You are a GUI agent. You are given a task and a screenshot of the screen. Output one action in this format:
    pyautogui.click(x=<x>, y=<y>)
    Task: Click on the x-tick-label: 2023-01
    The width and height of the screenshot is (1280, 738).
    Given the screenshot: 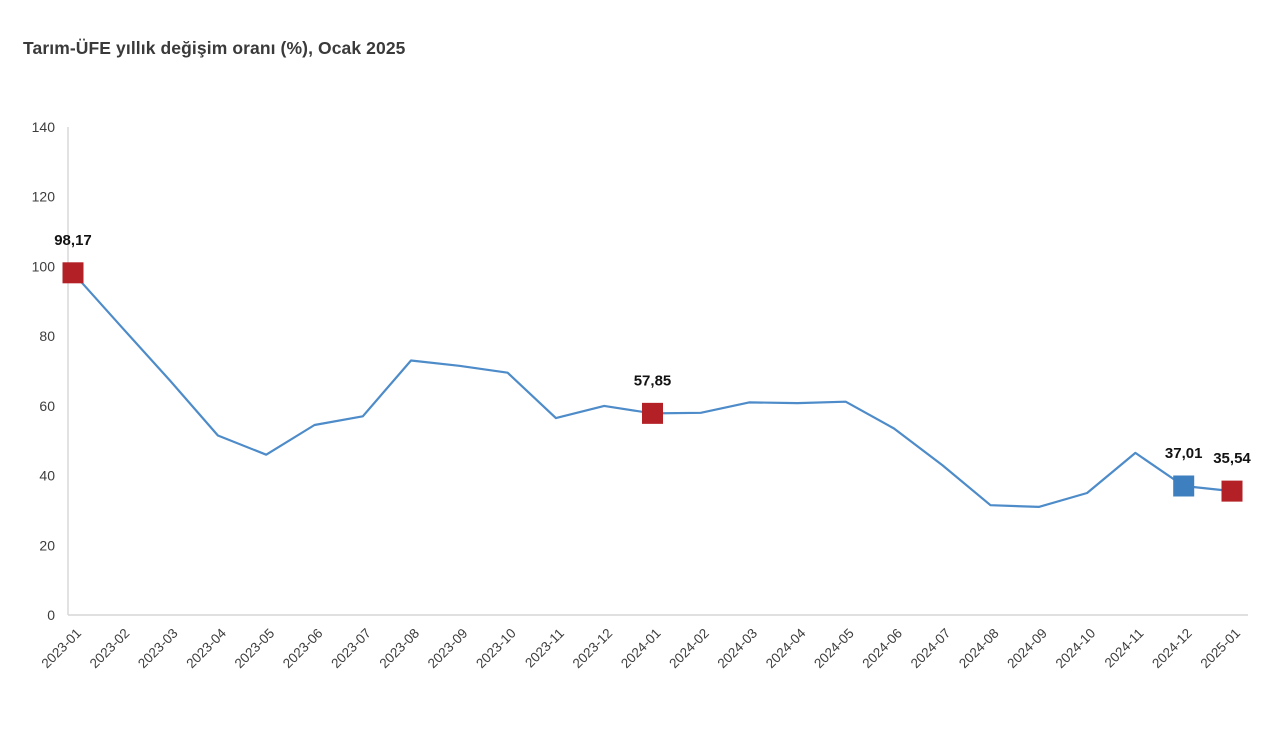 What is the action you would take?
    pyautogui.click(x=61, y=649)
    